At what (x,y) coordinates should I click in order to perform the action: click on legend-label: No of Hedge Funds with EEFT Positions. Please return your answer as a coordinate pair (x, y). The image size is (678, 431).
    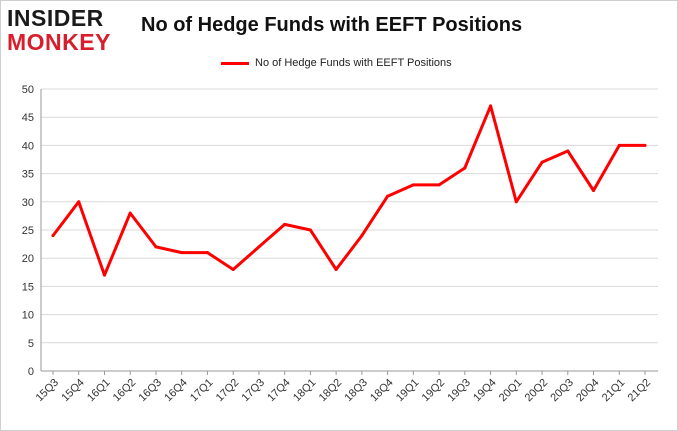
    Looking at the image, I should click on (353, 63).